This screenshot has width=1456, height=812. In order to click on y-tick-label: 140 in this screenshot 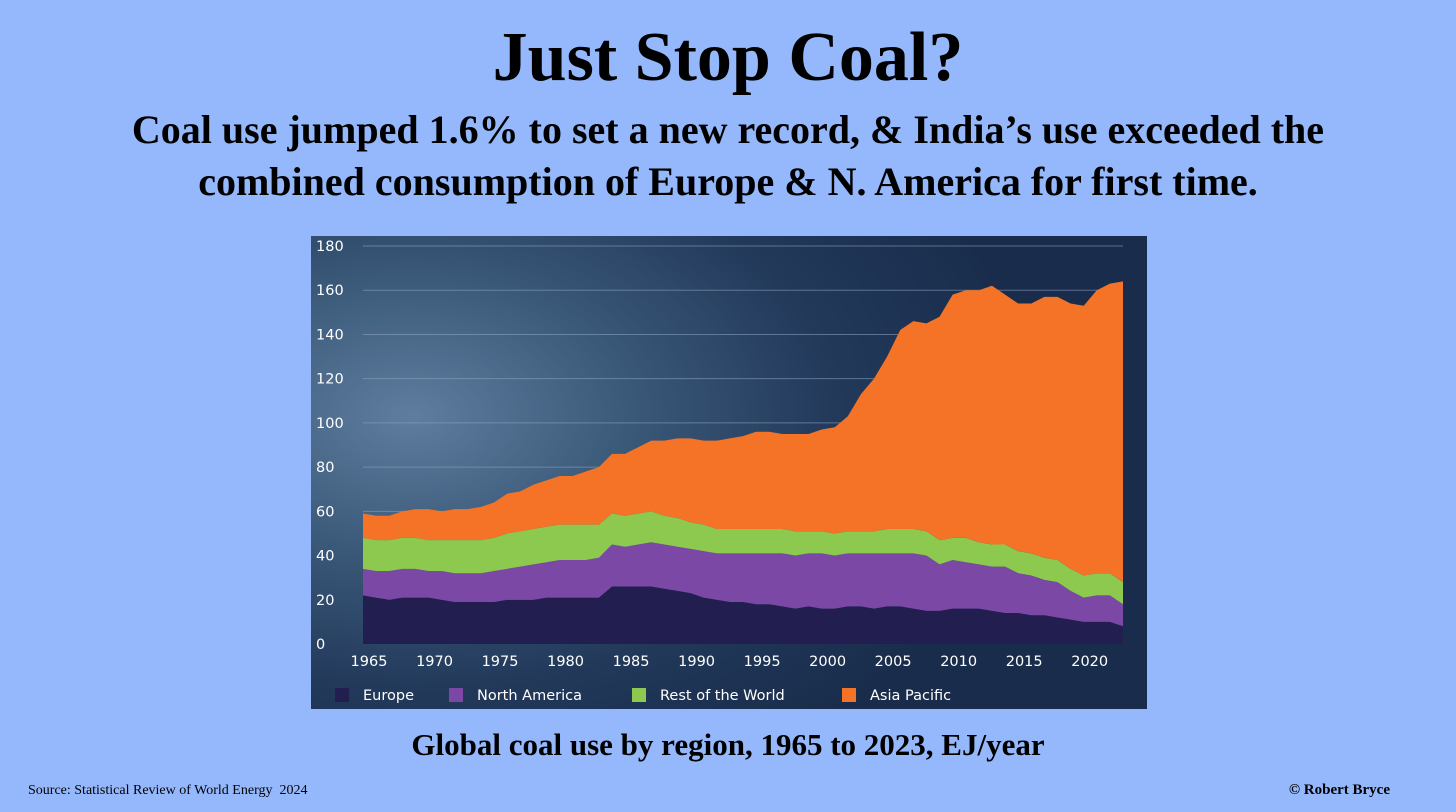, I will do `click(330, 335)`.